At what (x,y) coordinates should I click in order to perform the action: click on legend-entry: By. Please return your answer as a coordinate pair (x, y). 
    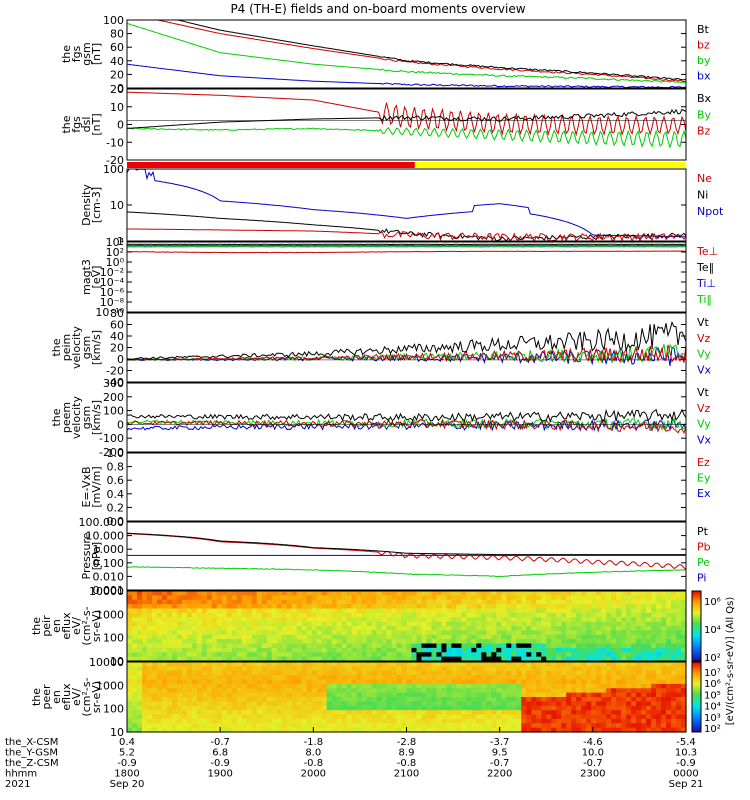
    Looking at the image, I should click on (704, 114).